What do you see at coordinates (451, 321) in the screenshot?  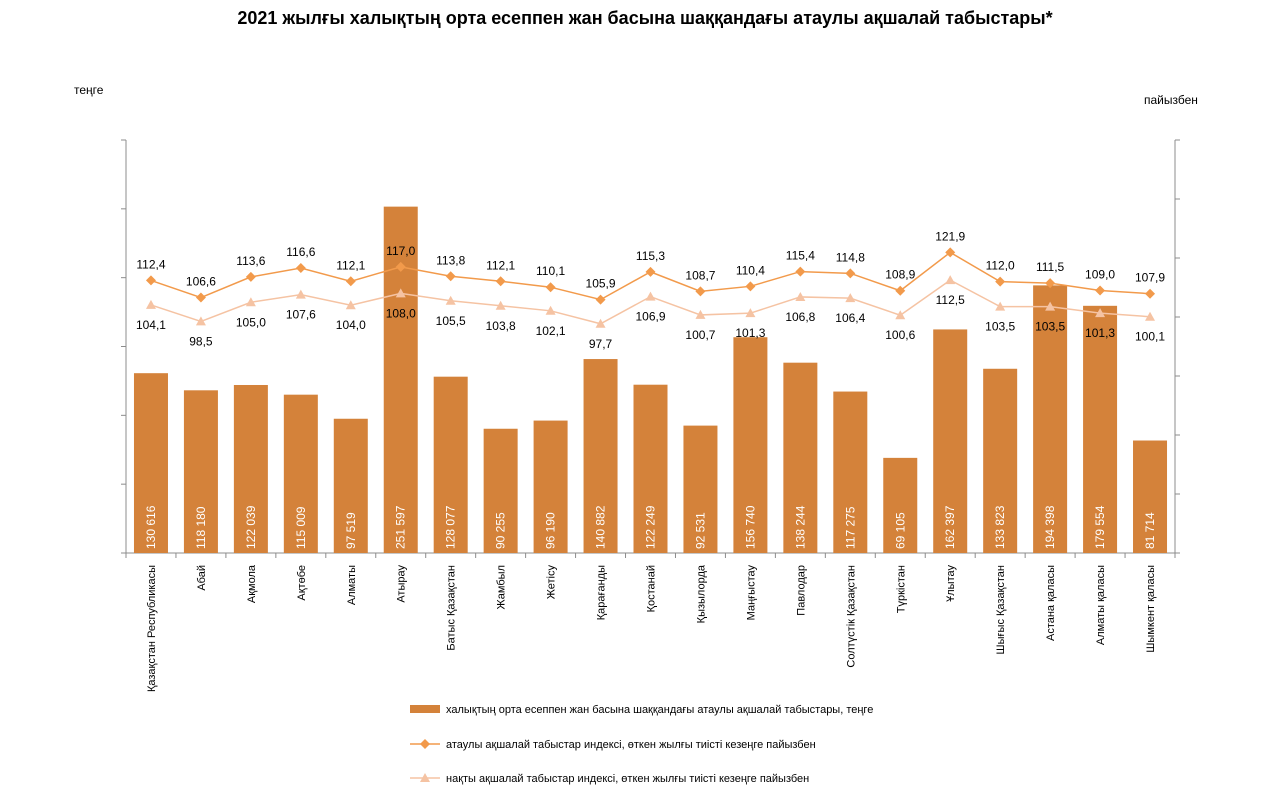 I see `real-index-label: 105,5` at bounding box center [451, 321].